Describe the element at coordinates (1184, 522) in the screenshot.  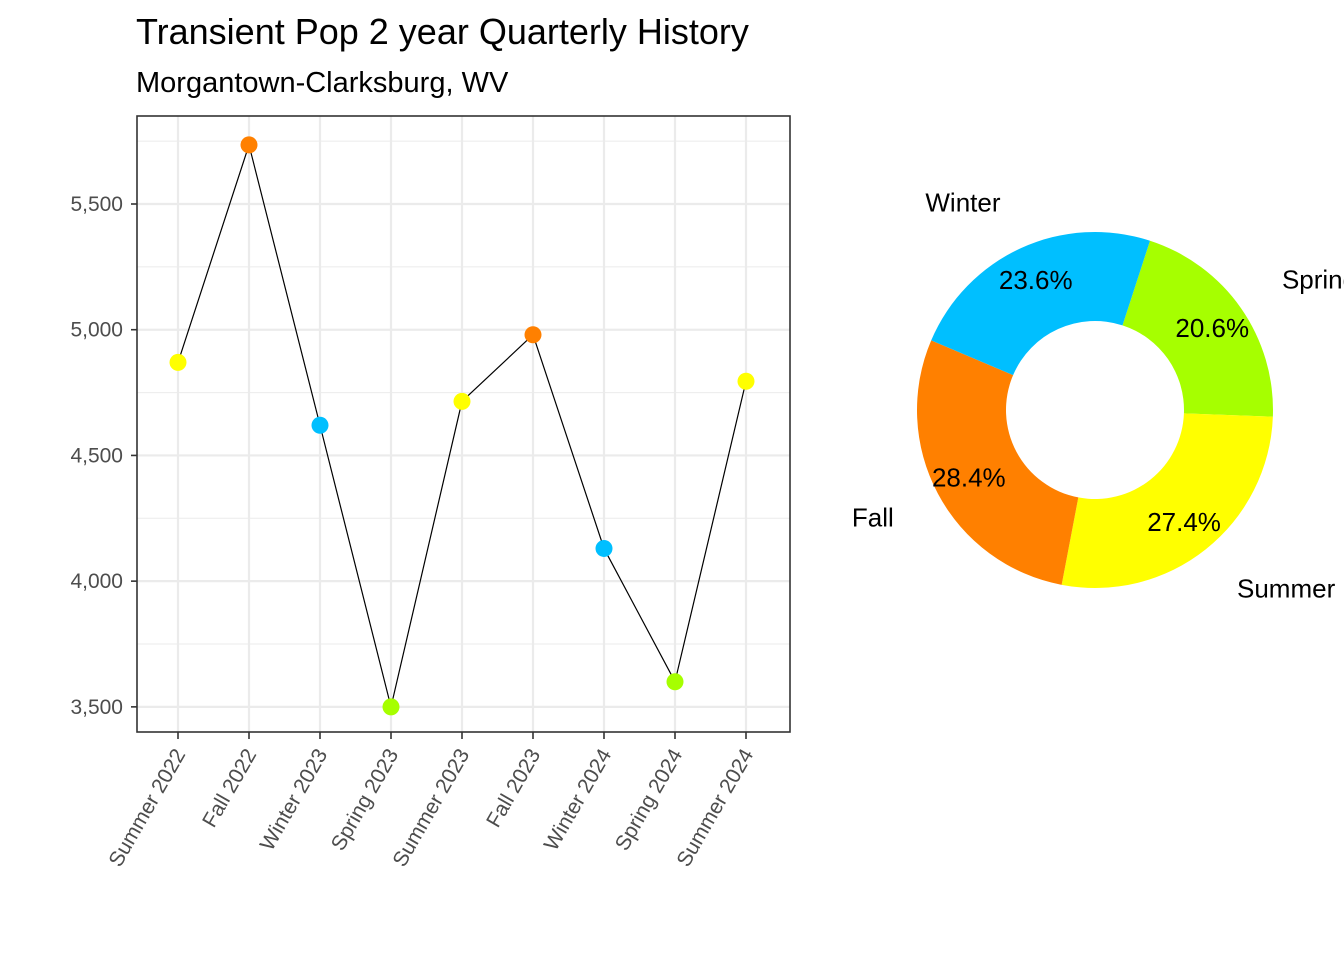
I see `slice-percent-label: 27.4%` at that location.